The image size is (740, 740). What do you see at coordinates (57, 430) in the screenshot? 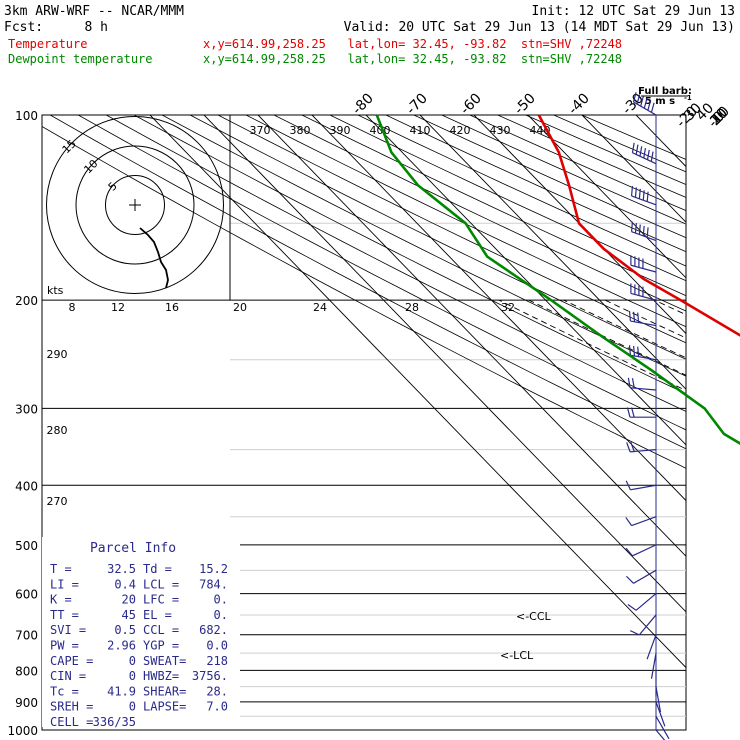
I see `dry-adiabat-label: 280` at bounding box center [57, 430].